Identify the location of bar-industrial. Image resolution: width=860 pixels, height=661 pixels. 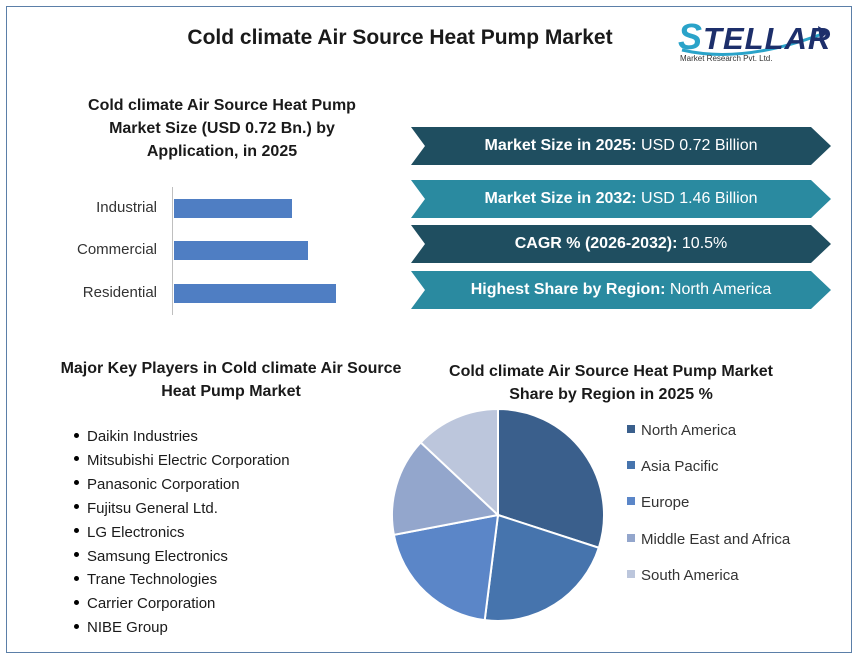
(233, 208).